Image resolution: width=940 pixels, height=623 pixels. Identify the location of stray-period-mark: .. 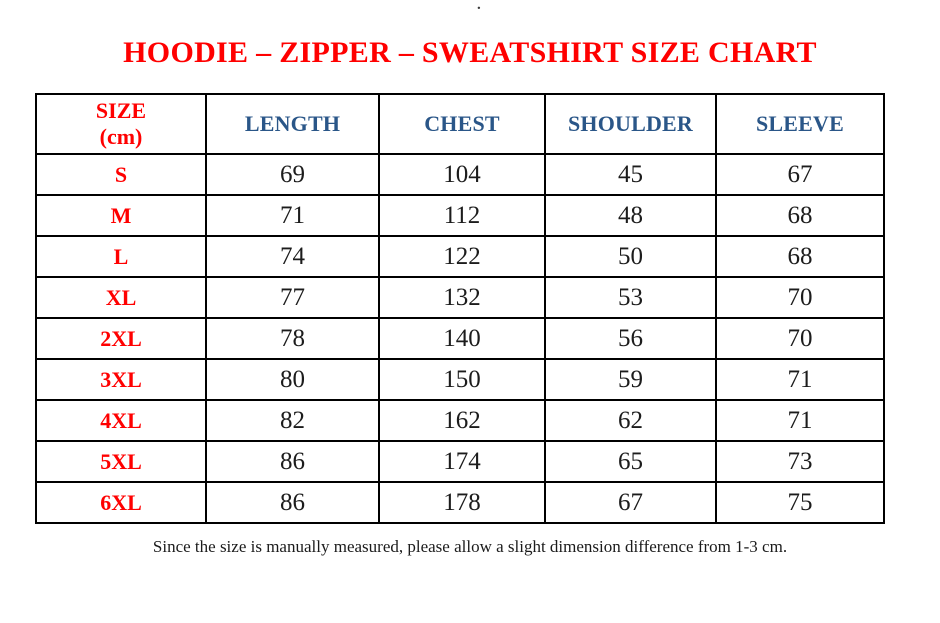
(479, 6).